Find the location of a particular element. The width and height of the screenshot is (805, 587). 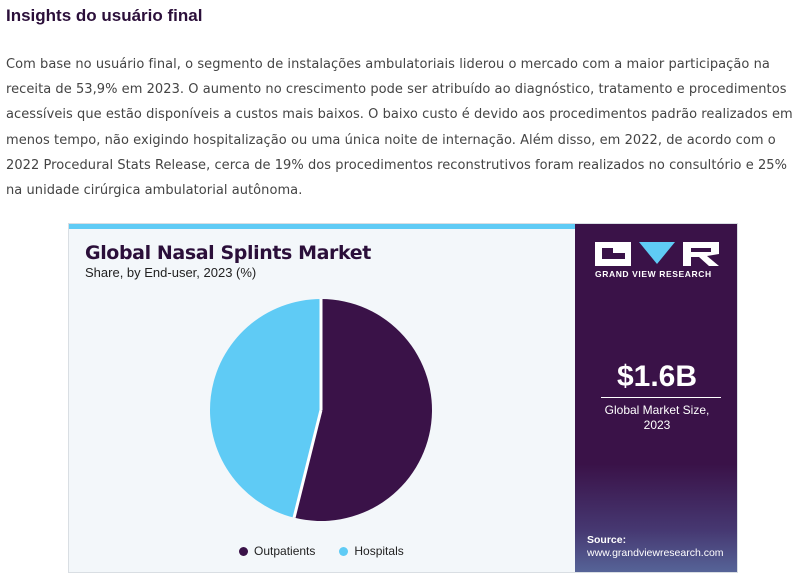

grand-view-research-logo is located at coordinates (657, 254).